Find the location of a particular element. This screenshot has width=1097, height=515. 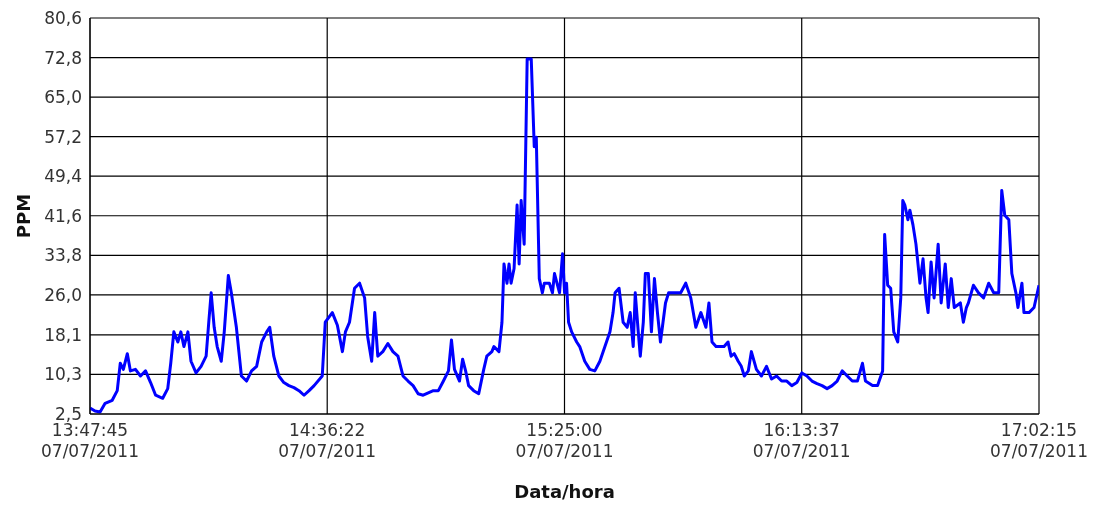

y-tick-label: 65,0 is located at coordinates (63, 97).